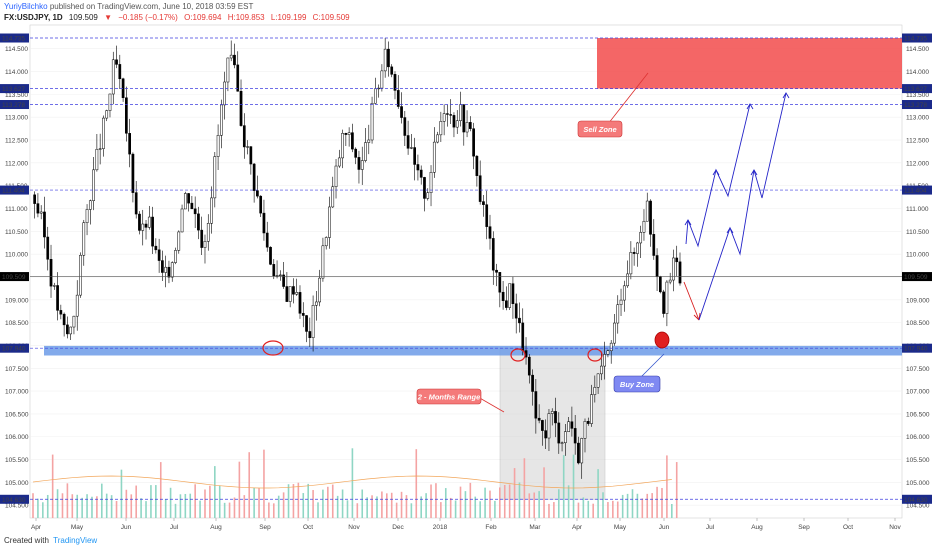 This screenshot has width=932, height=550. What do you see at coordinates (203, 17) in the screenshot?
I see `open-value: O:109.694` at bounding box center [203, 17].